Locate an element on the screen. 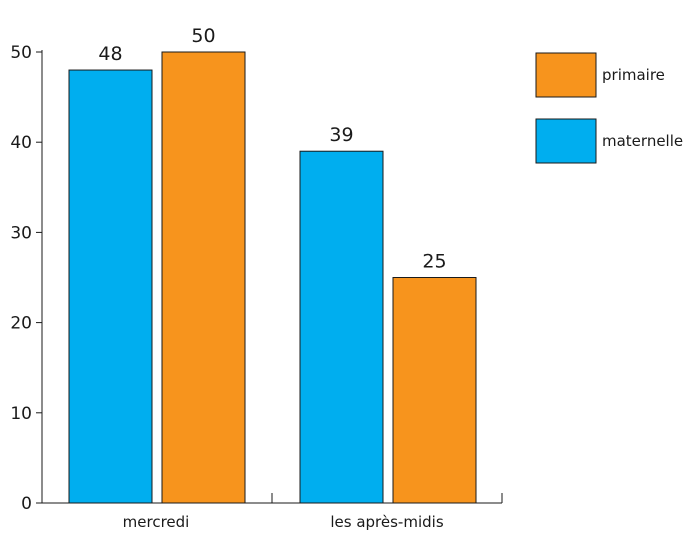 The image size is (692, 534). y-tick-label: 40 is located at coordinates (21, 143).